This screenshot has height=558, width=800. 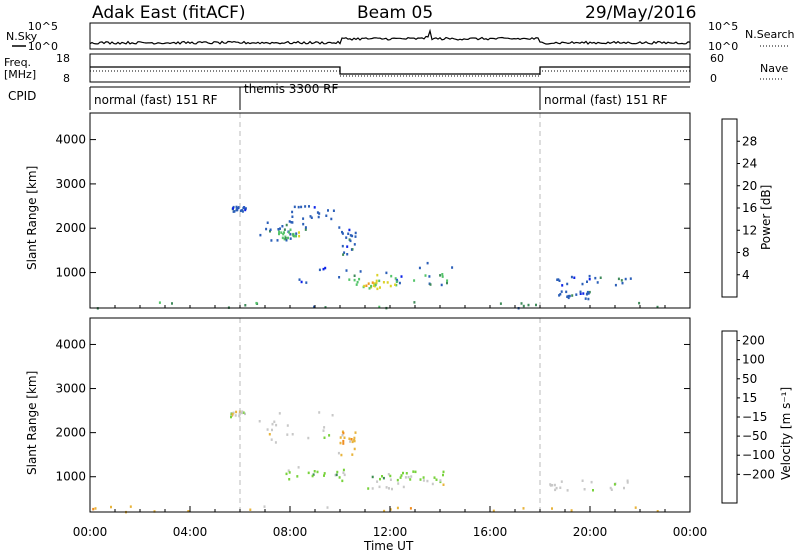 What do you see at coordinates (749, 164) in the screenshot?
I see `colorbar-tick-label: 24` at bounding box center [749, 164].